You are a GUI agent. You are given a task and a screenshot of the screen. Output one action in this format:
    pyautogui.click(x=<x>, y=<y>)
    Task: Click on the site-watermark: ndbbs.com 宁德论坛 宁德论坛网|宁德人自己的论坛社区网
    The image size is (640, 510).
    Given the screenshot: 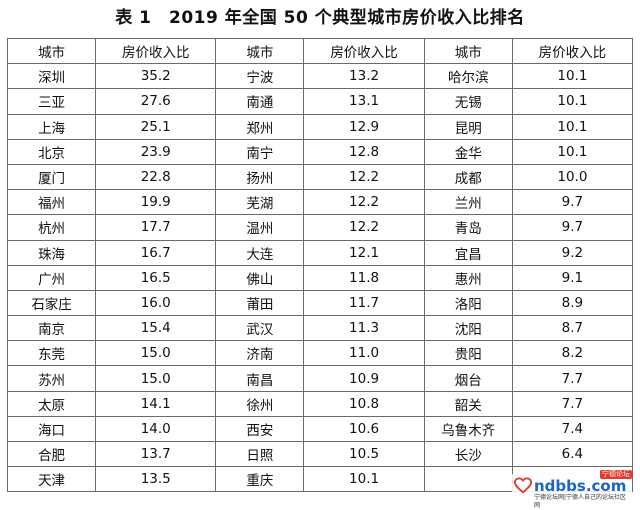 What is the action you would take?
    pyautogui.click(x=572, y=489)
    